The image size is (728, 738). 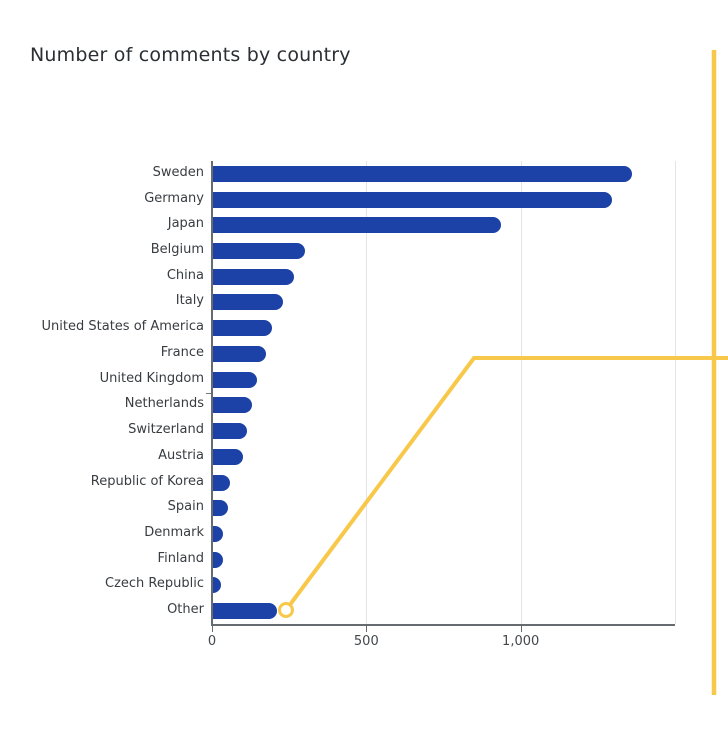 I want to click on category-label: Switzerland, so click(x=166, y=430).